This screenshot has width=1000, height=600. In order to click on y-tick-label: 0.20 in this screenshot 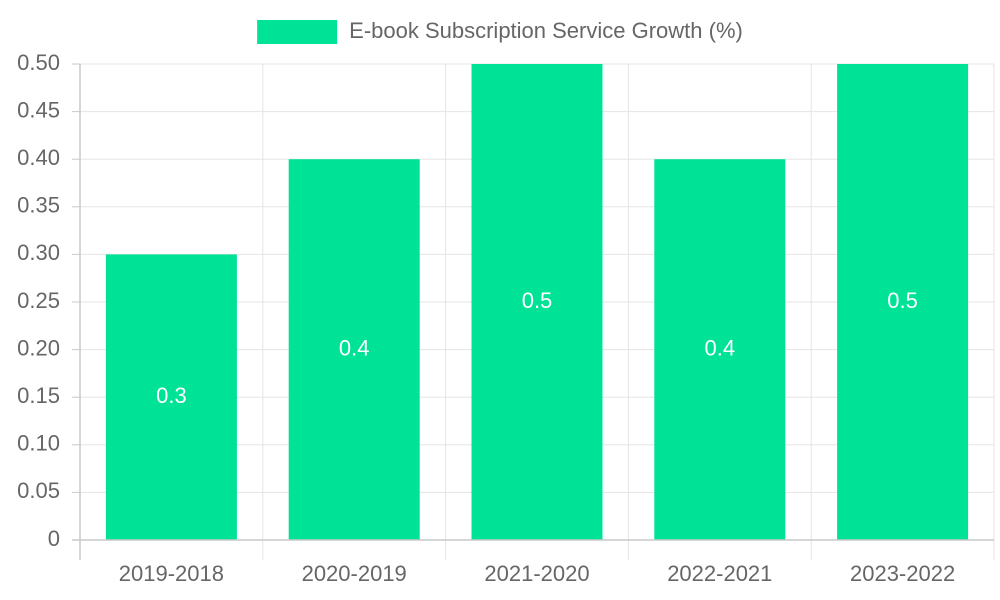, I will do `click(38, 347)`.